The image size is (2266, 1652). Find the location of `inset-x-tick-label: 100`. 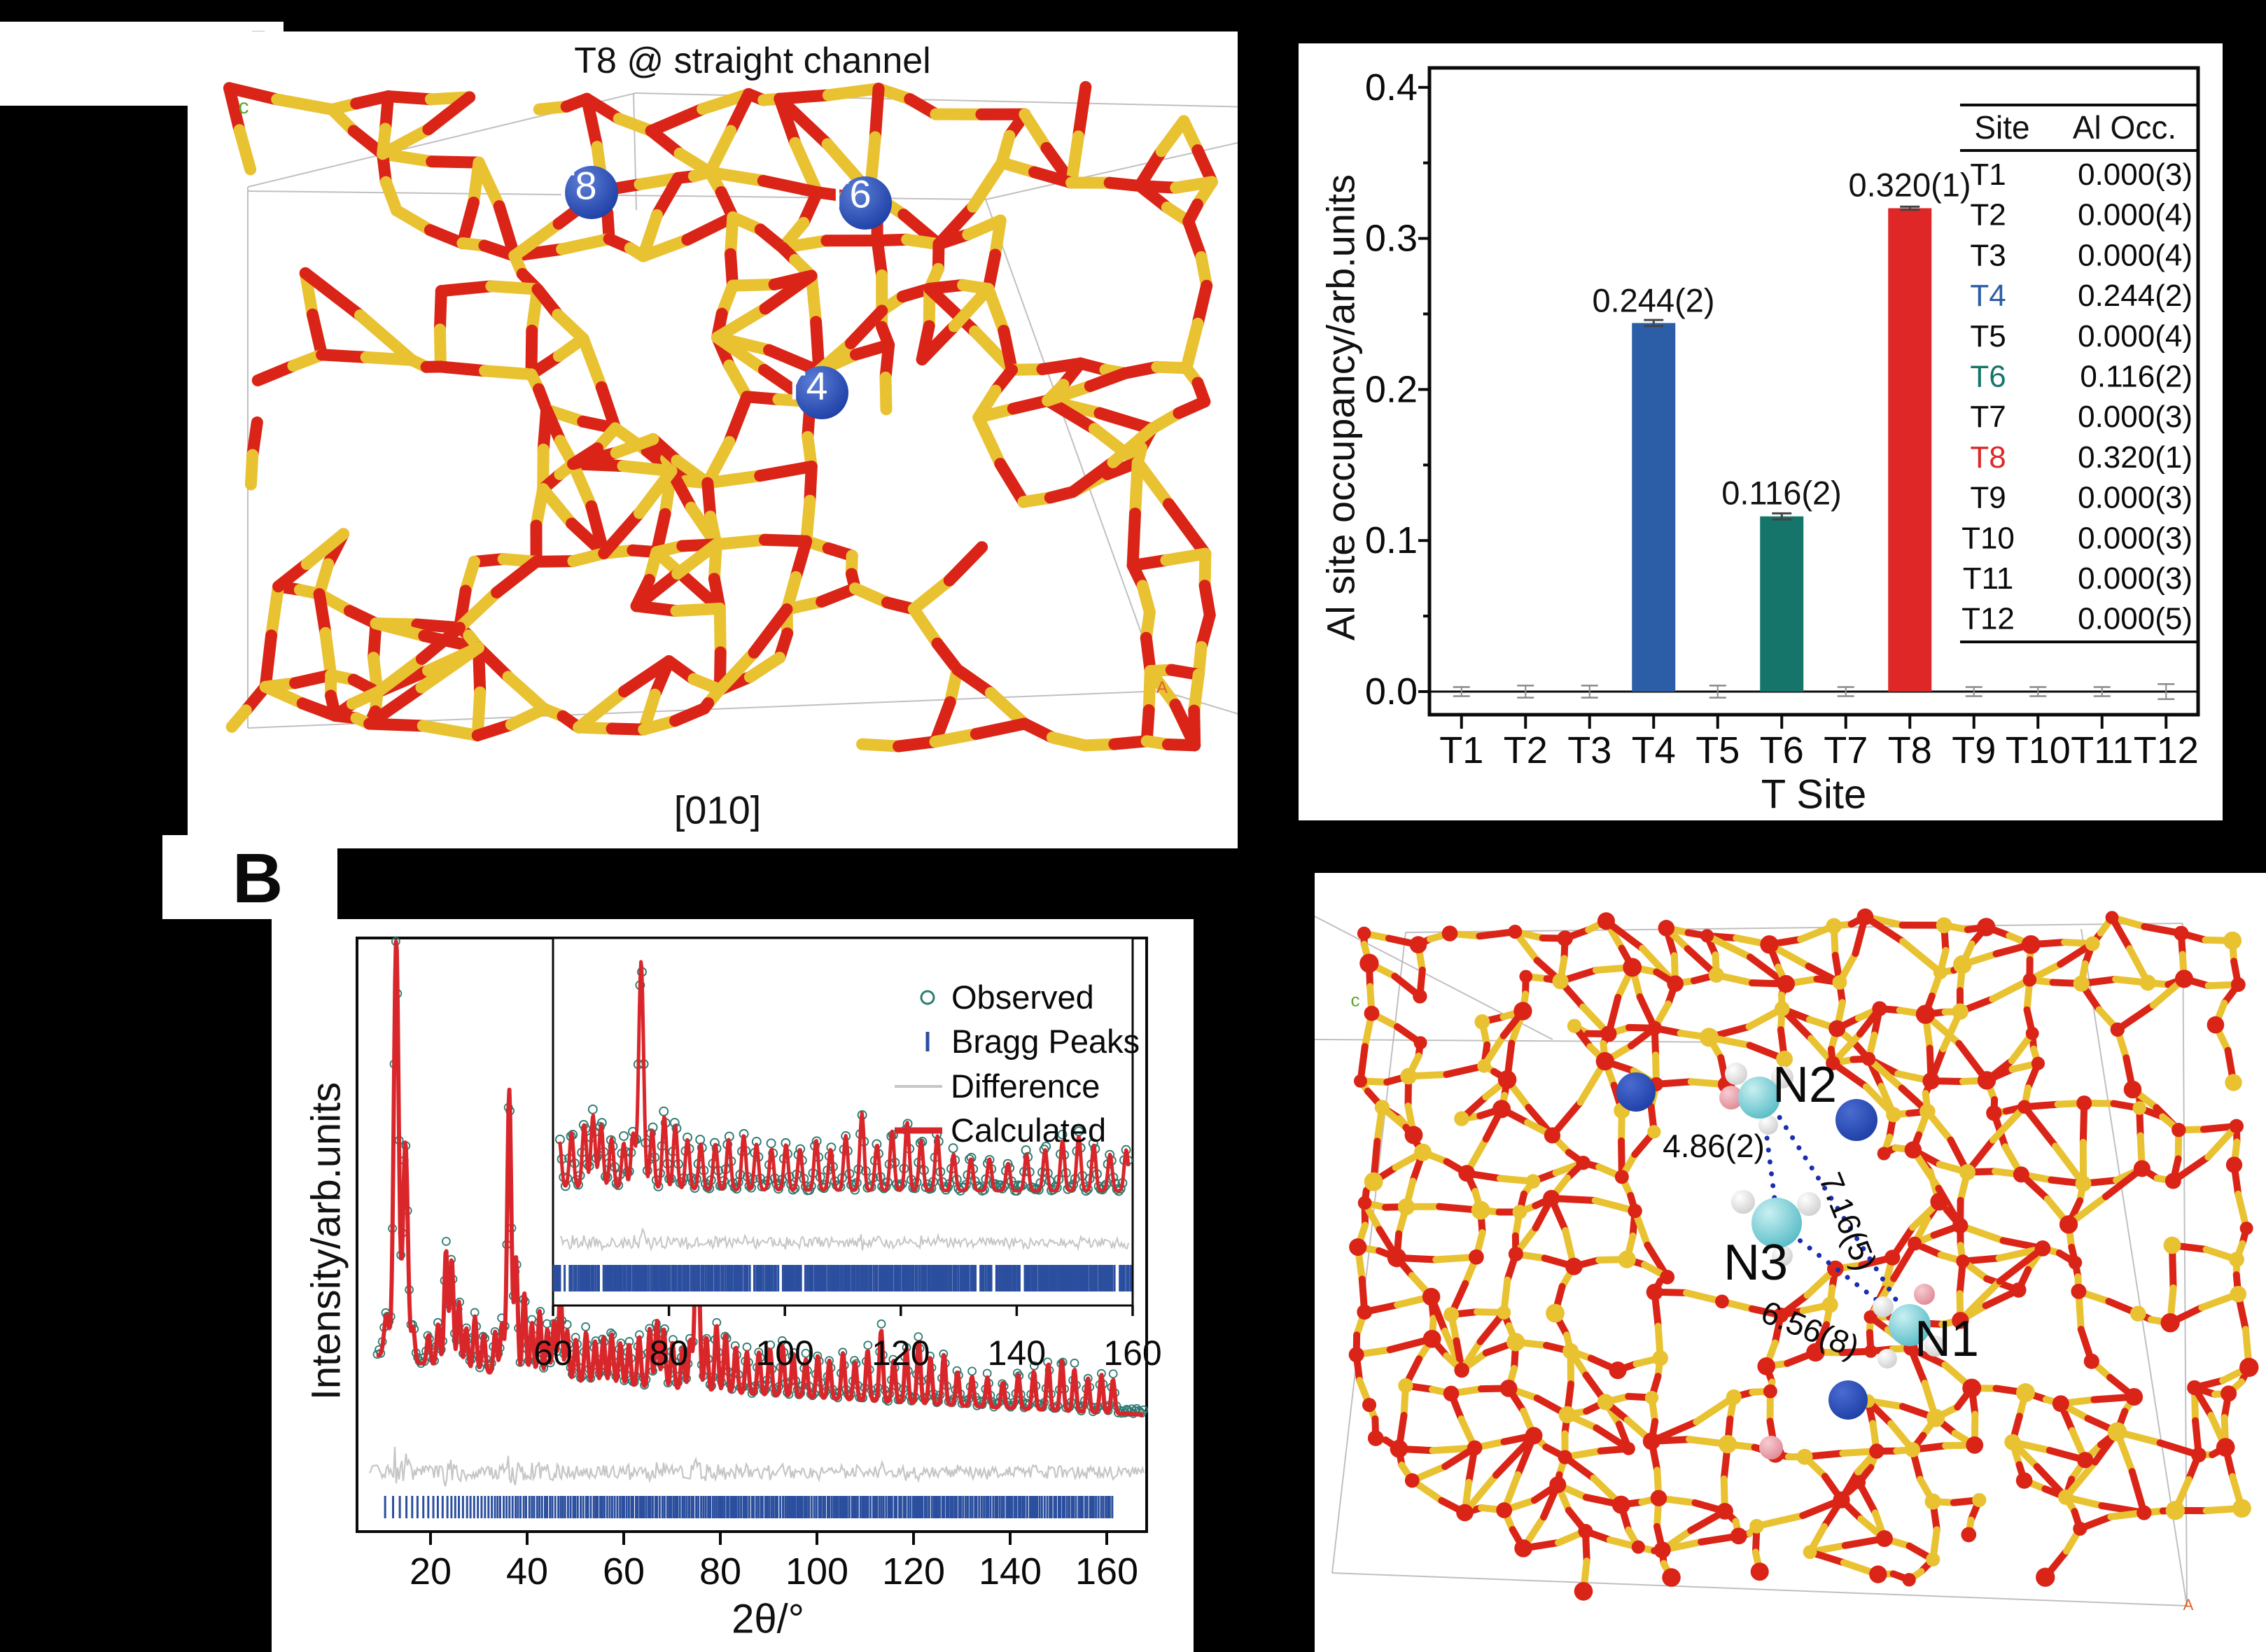

inset-x-tick-label: 100 is located at coordinates (784, 1353).